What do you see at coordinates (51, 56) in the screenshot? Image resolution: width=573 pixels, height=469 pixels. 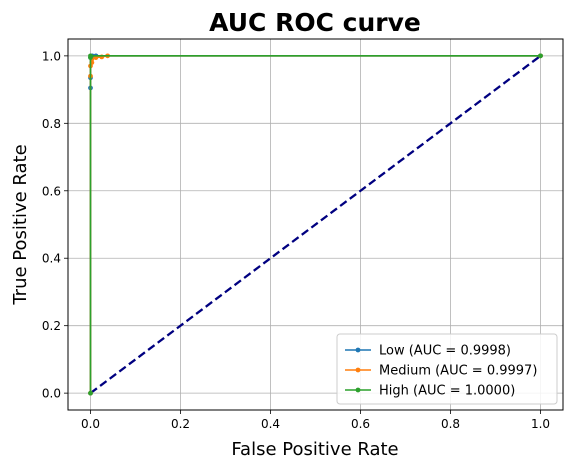 I see `y-tick-label: 1.0` at bounding box center [51, 56].